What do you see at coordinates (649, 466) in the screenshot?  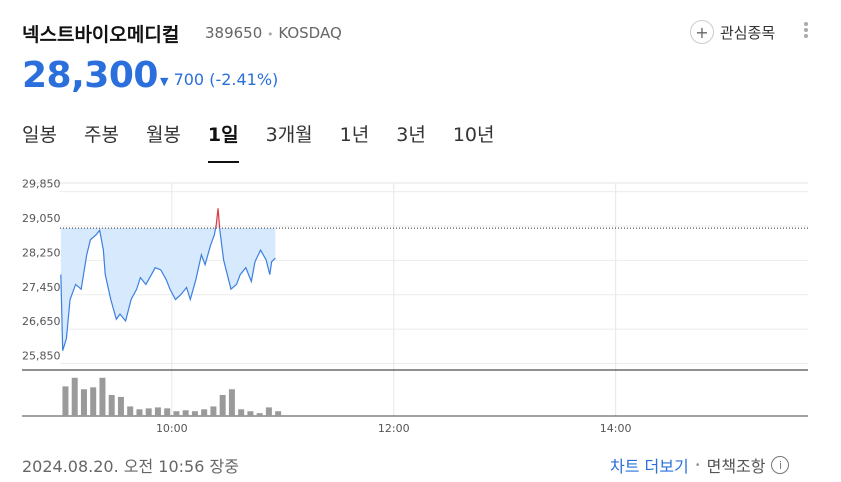 I see `more-chart-link: 차트 더보기` at bounding box center [649, 466].